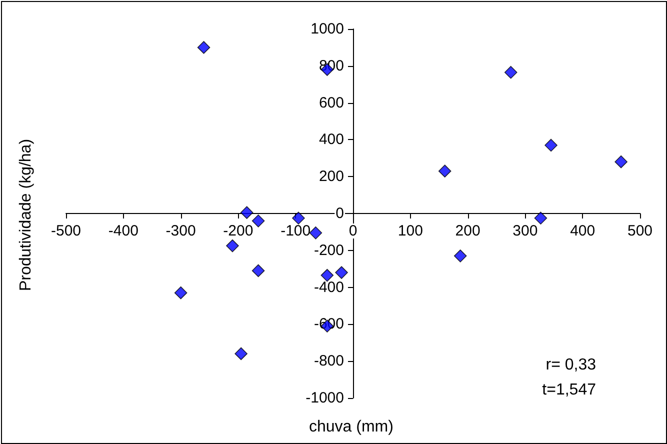 This screenshot has width=667, height=444. I want to click on y-tick-label: -200, so click(329, 250).